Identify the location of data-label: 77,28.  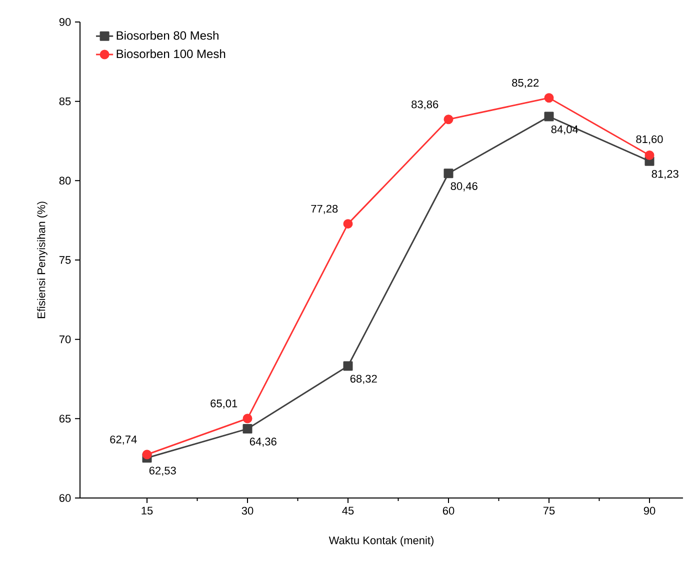
(324, 209).